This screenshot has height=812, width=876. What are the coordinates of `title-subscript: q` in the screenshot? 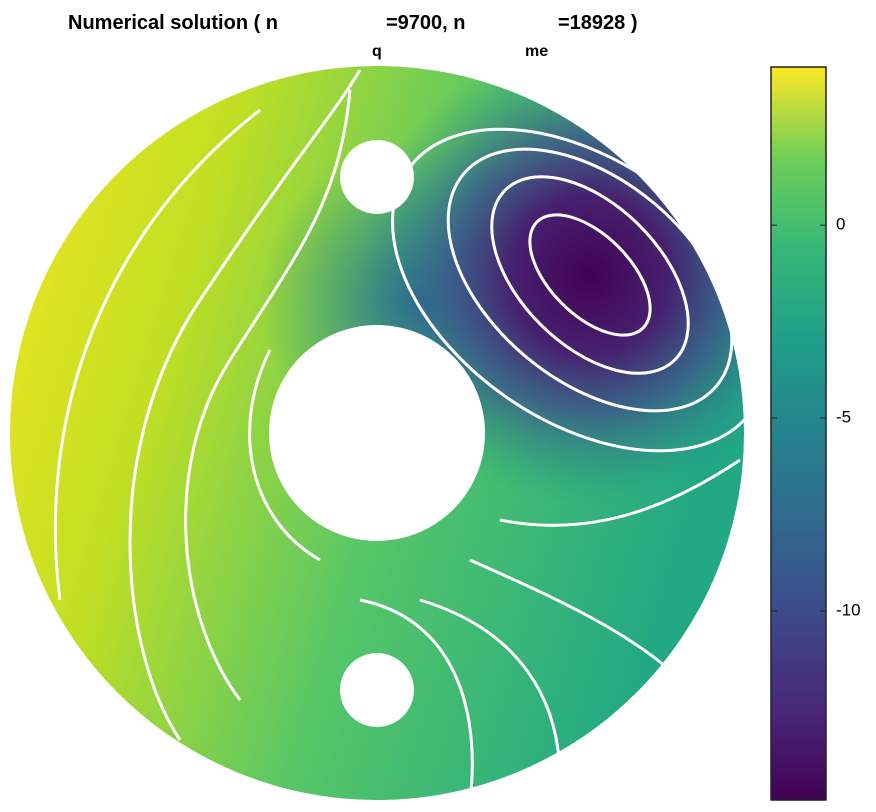 It's located at (377, 51).